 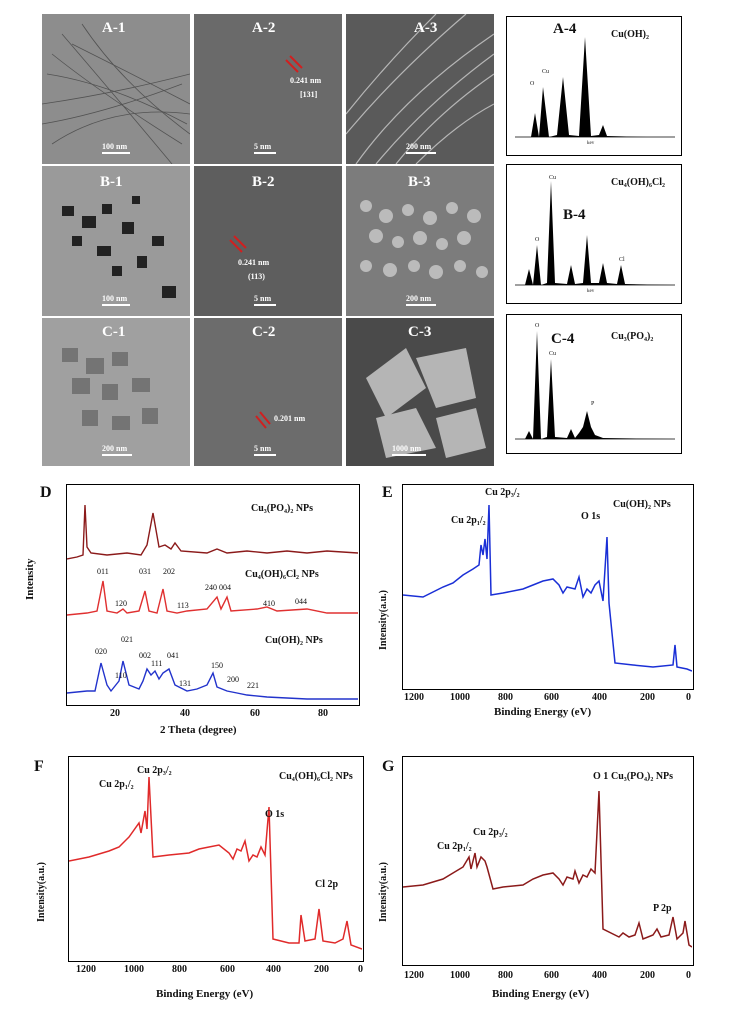 What do you see at coordinates (282, 508) in the screenshot?
I see `xrd-series-label-cu3po42: Cu₃(PO₄)₂ NPs` at bounding box center [282, 508].